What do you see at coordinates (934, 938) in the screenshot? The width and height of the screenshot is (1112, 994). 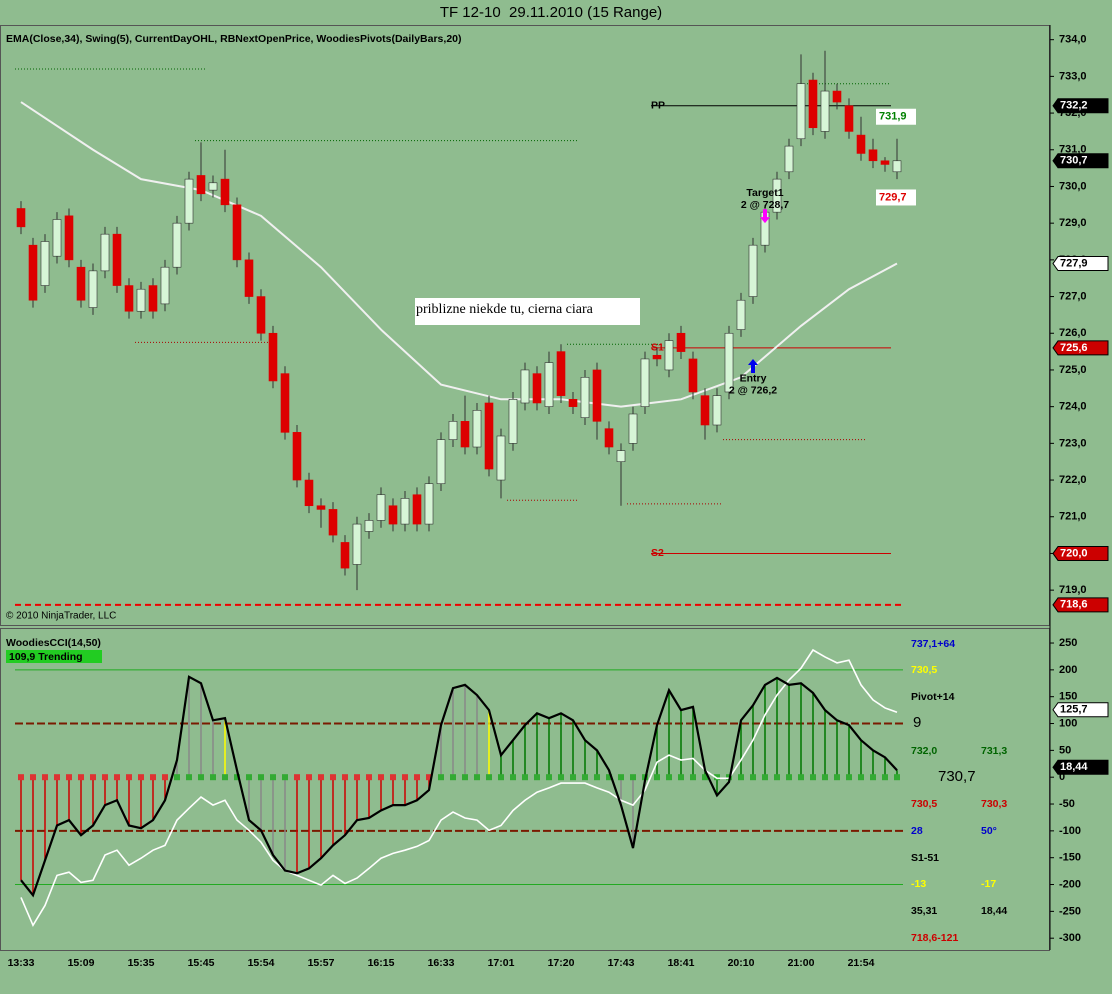 I see `side-label: 718,6-121` at bounding box center [934, 938].